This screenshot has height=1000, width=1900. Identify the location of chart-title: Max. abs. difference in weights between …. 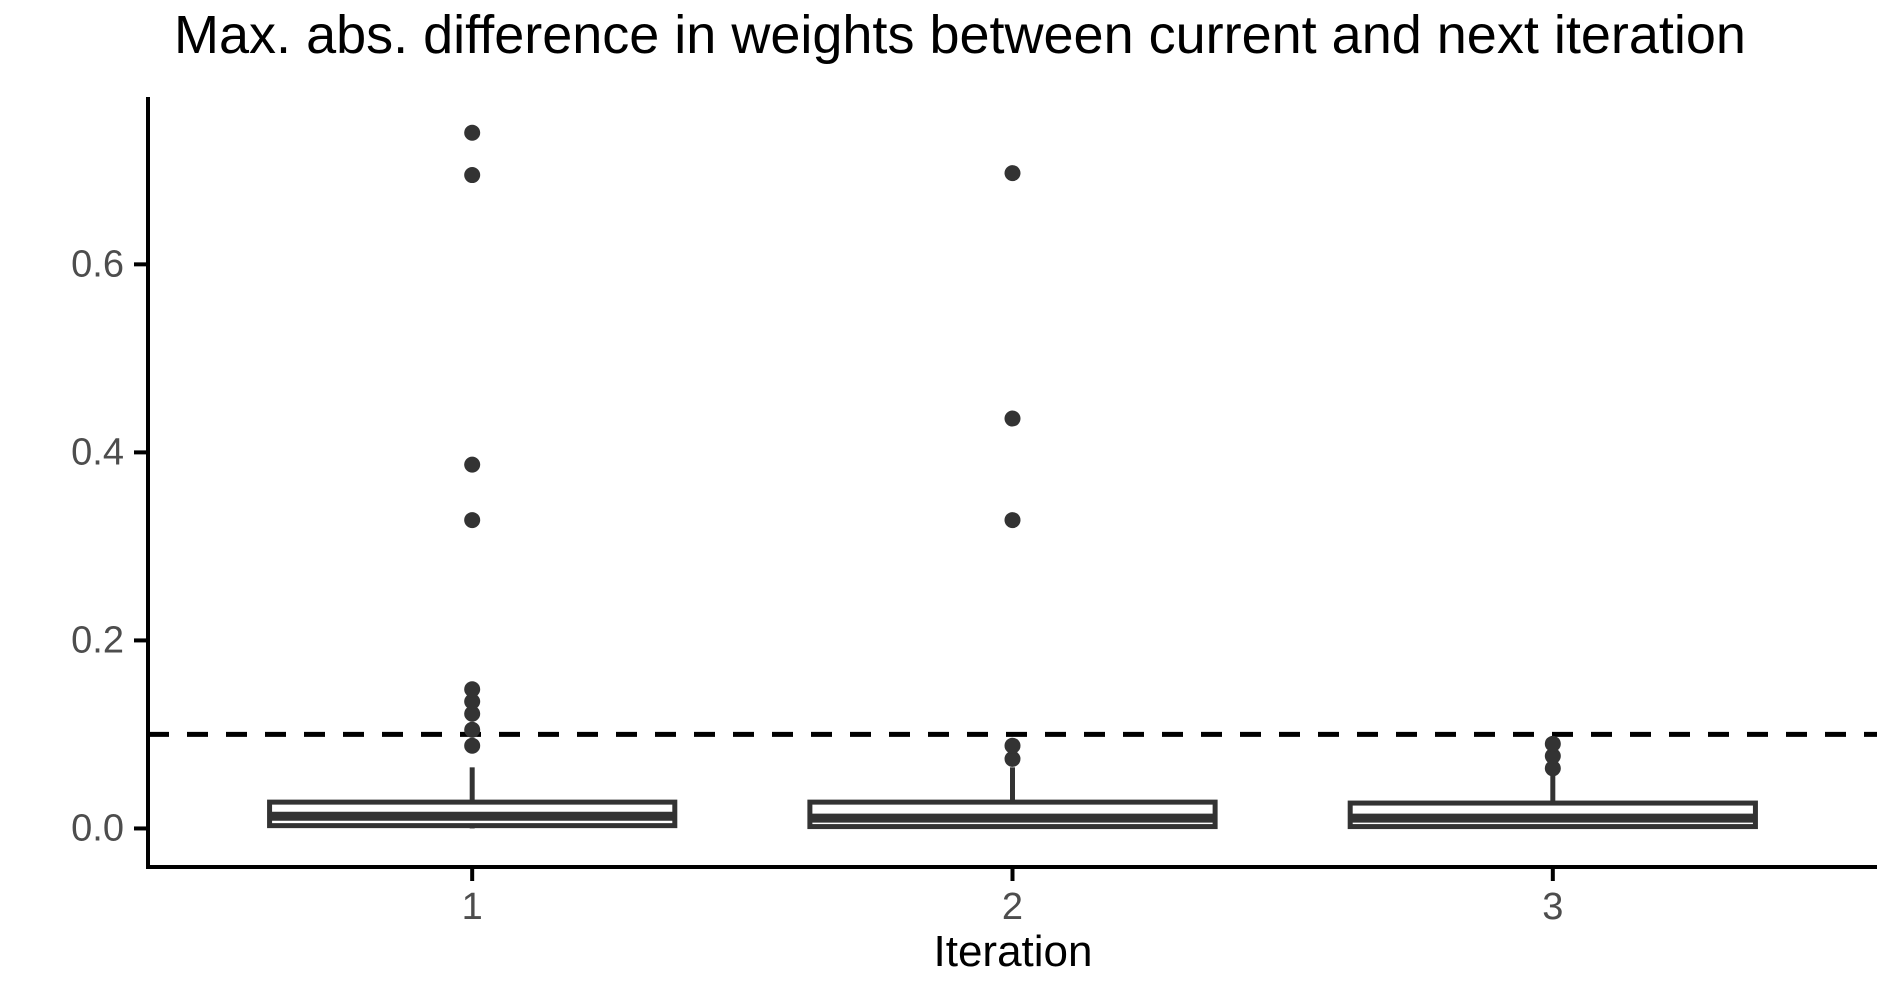
(960, 35).